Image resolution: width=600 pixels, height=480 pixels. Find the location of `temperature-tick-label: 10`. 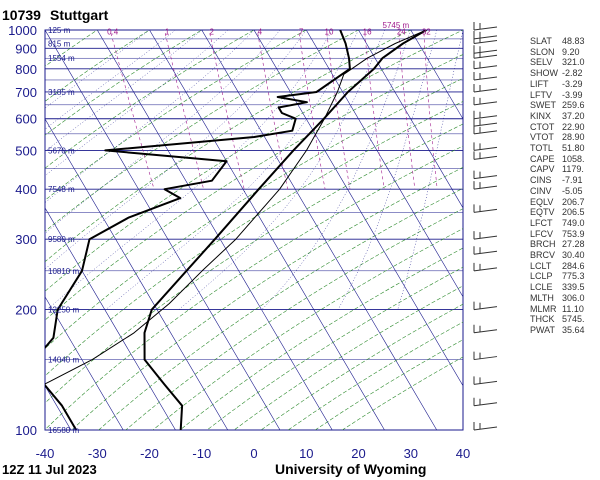

temperature-tick-label: 10 is located at coordinates (306, 453).